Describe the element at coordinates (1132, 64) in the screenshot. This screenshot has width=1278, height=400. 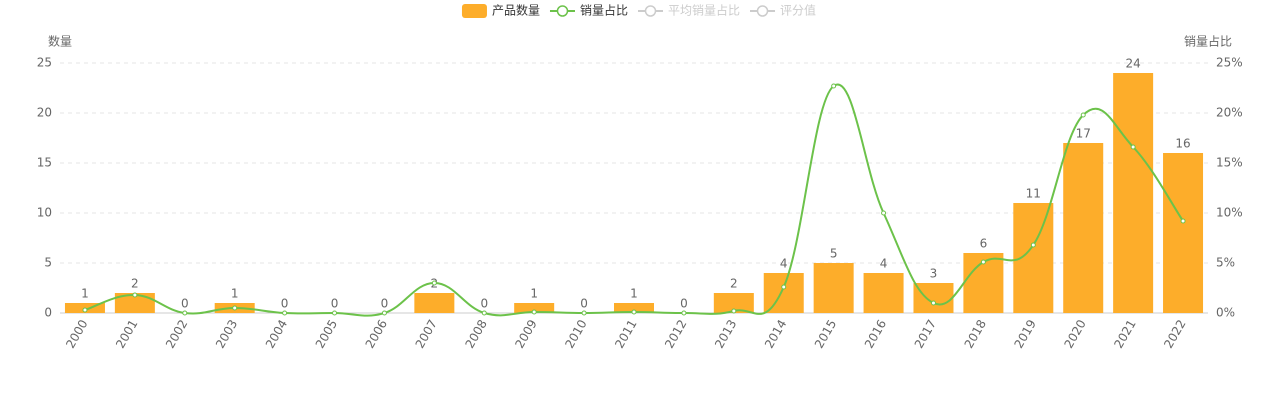
I see `data-label: 24` at that location.